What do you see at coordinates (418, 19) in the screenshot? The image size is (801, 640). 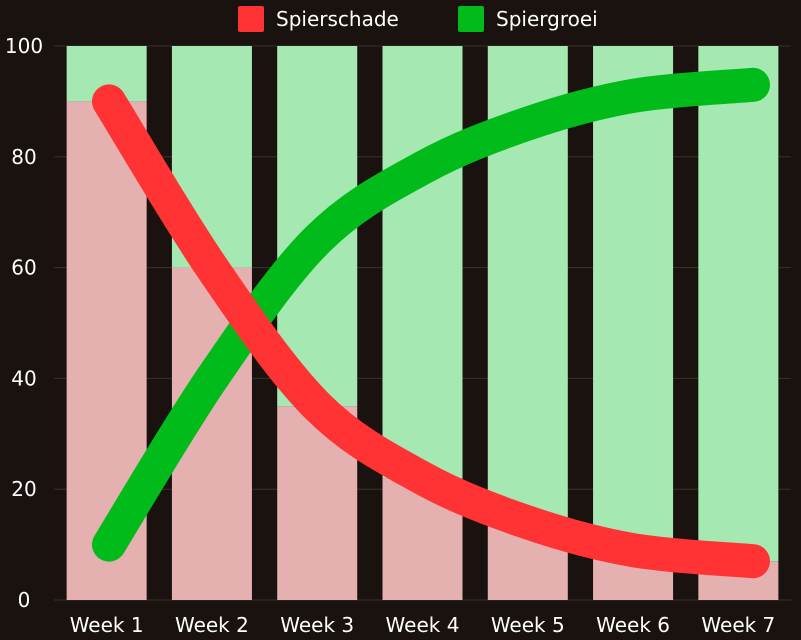 I see `legend: Spierschade Spiergroei` at bounding box center [418, 19].